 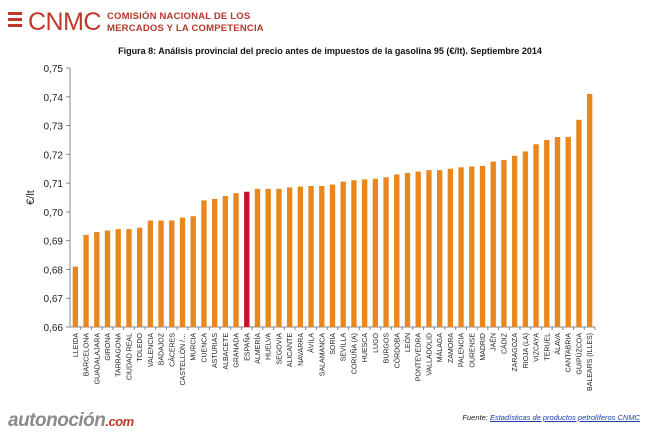 What do you see at coordinates (185, 28) in the screenshot?
I see `logo-subtitle-line-2: MERCADOS Y LA COMPETENCIA` at bounding box center [185, 28].